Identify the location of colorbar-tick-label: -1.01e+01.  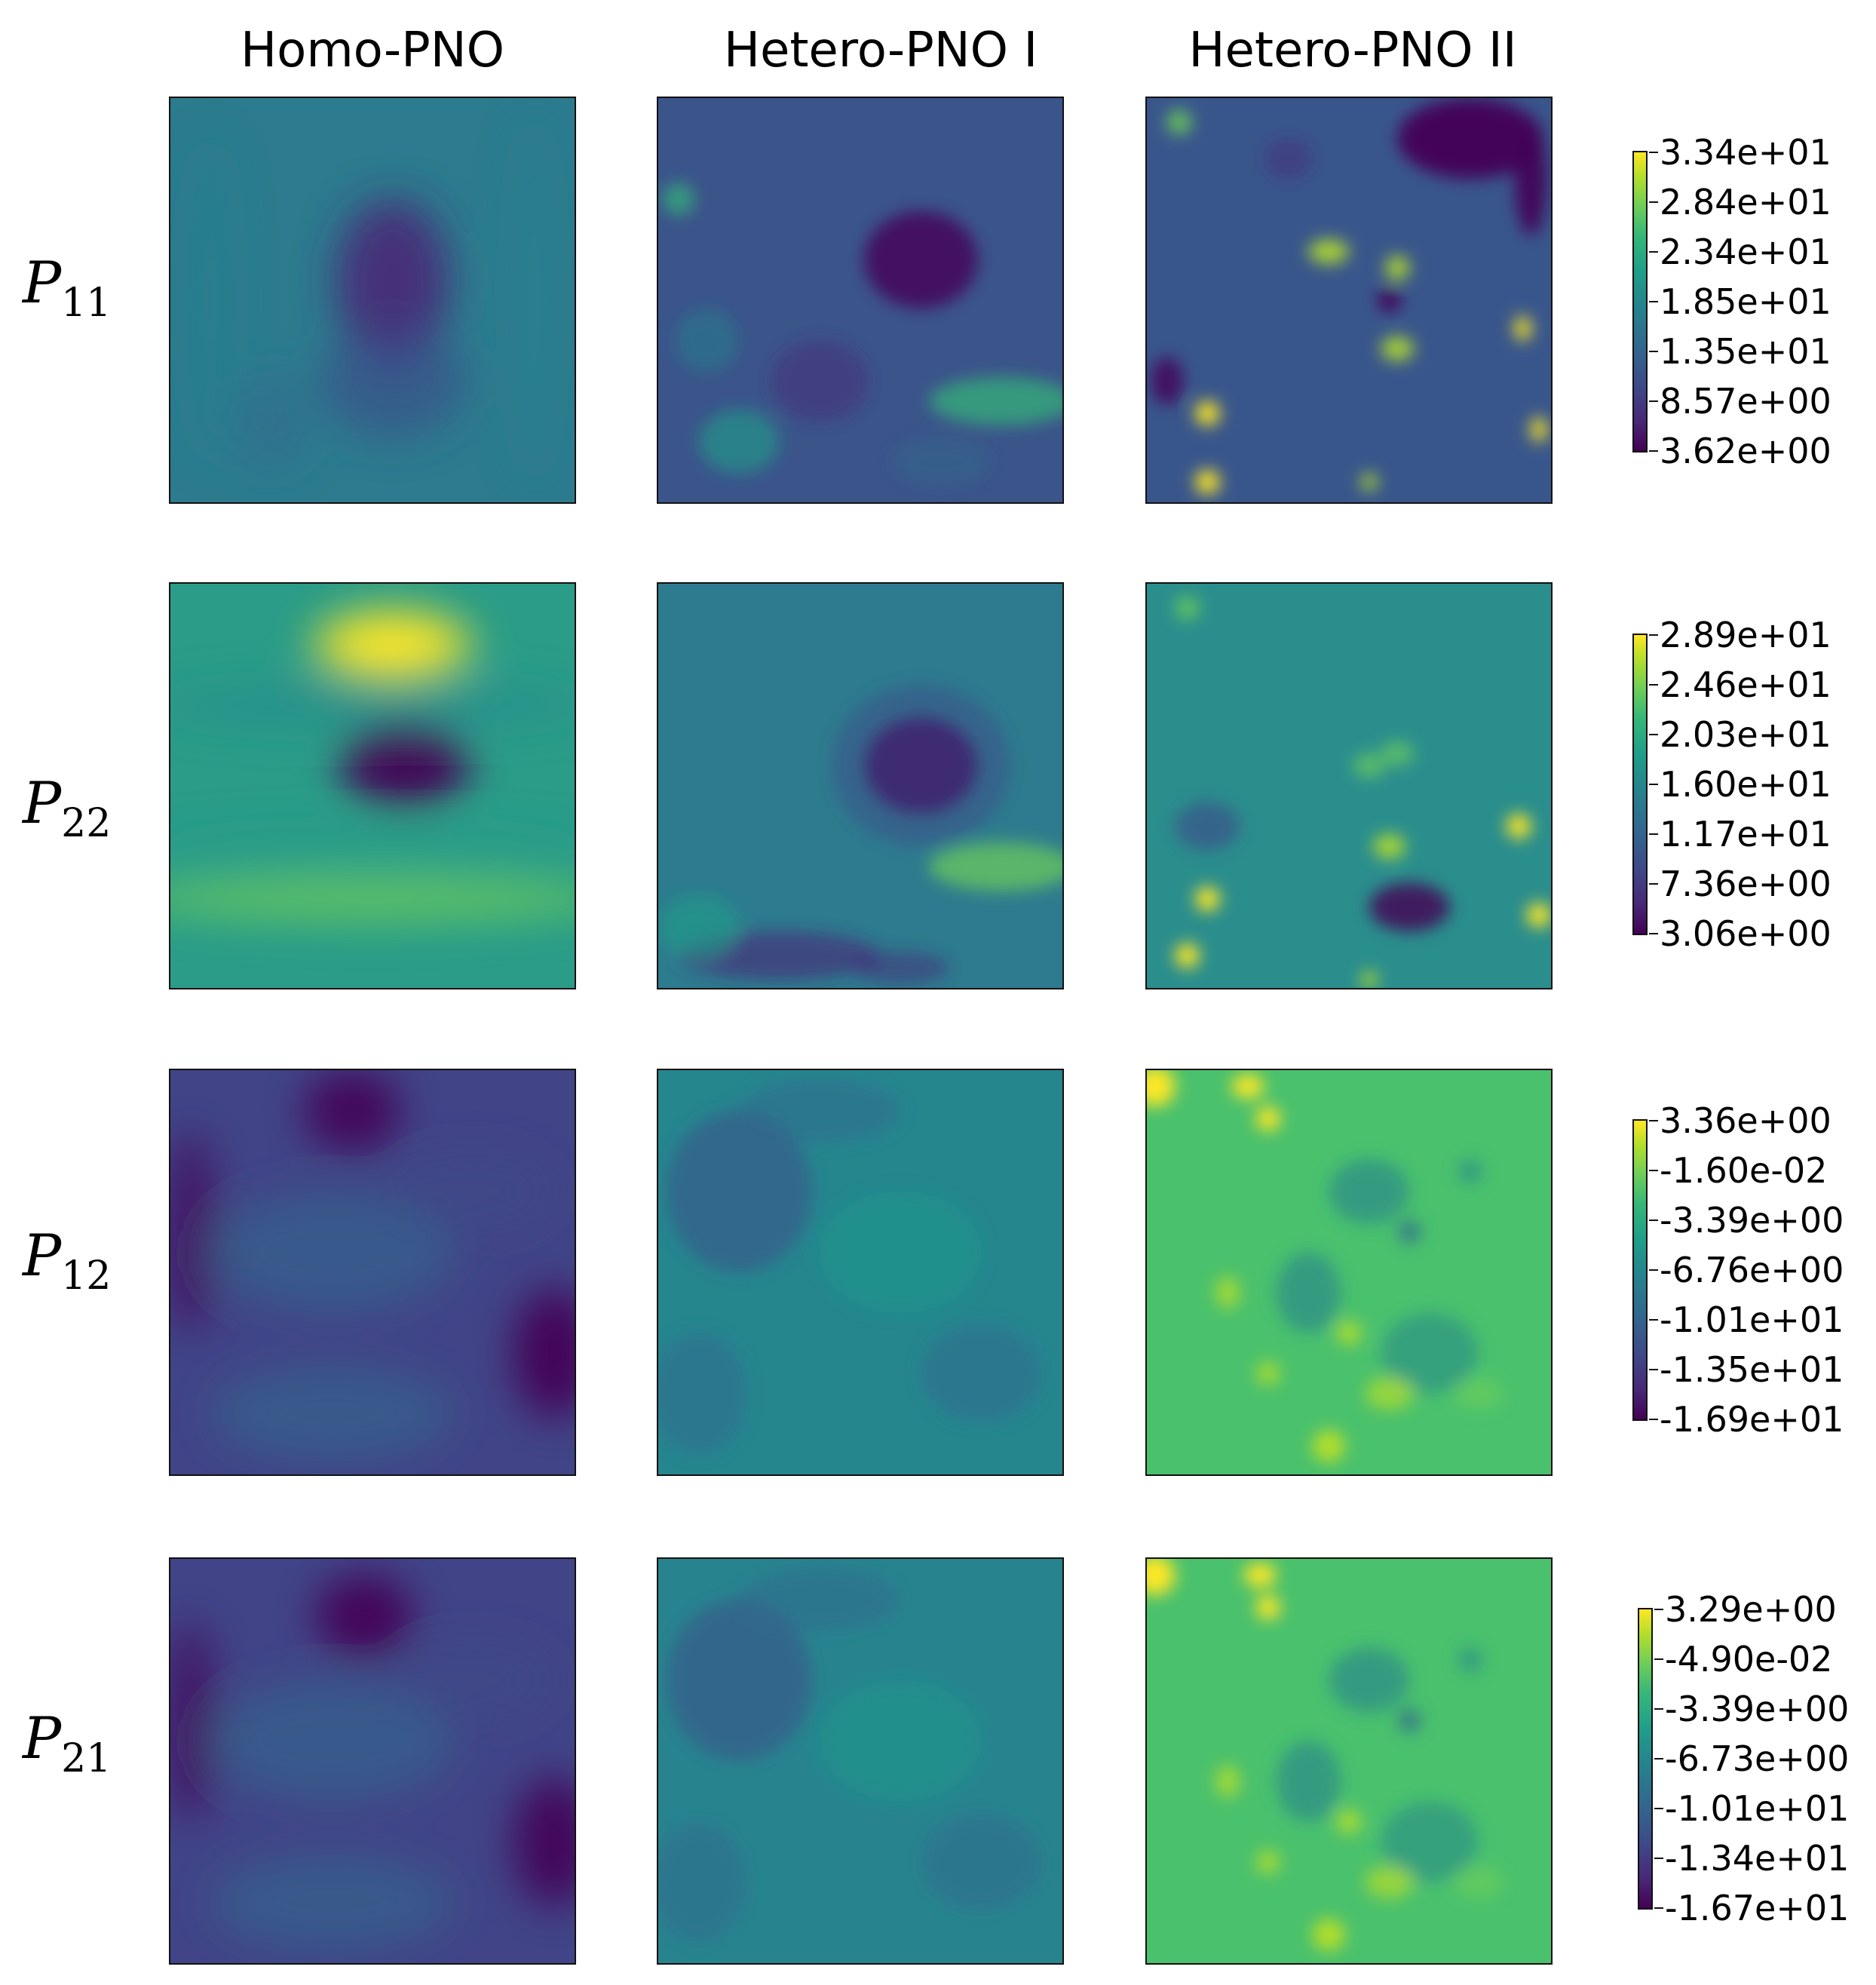
(1757, 1808).